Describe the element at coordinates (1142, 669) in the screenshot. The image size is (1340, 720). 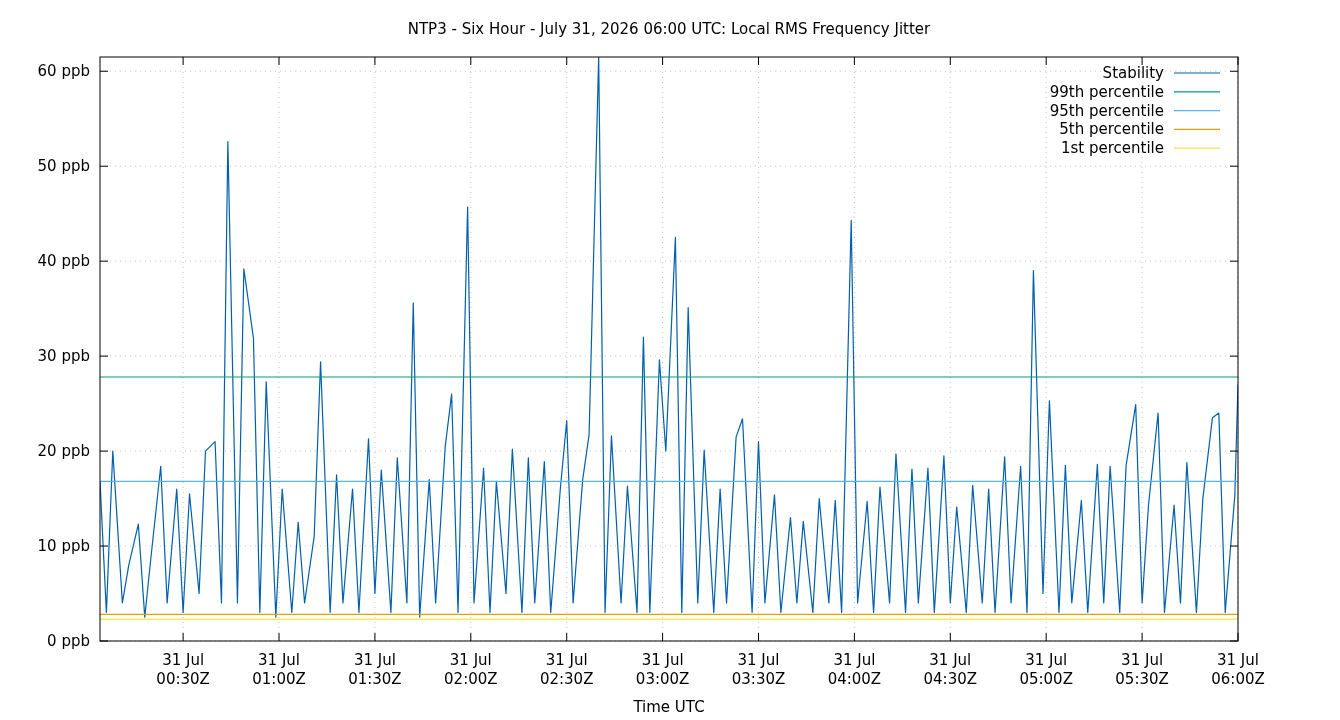
I see `x-tick-label: 31 Jul 05:30Z` at that location.